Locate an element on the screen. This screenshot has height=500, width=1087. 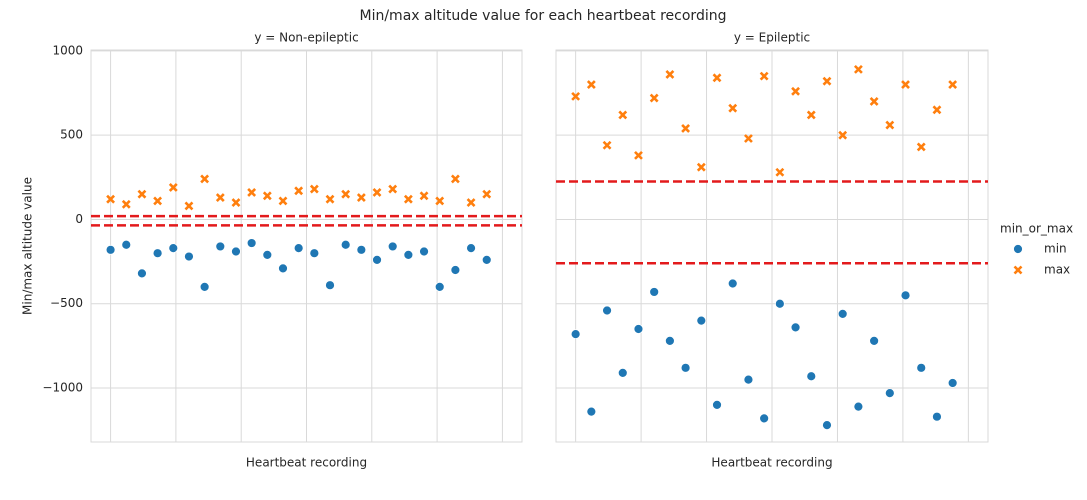
y-tick-label: 0 is located at coordinates (79, 219).